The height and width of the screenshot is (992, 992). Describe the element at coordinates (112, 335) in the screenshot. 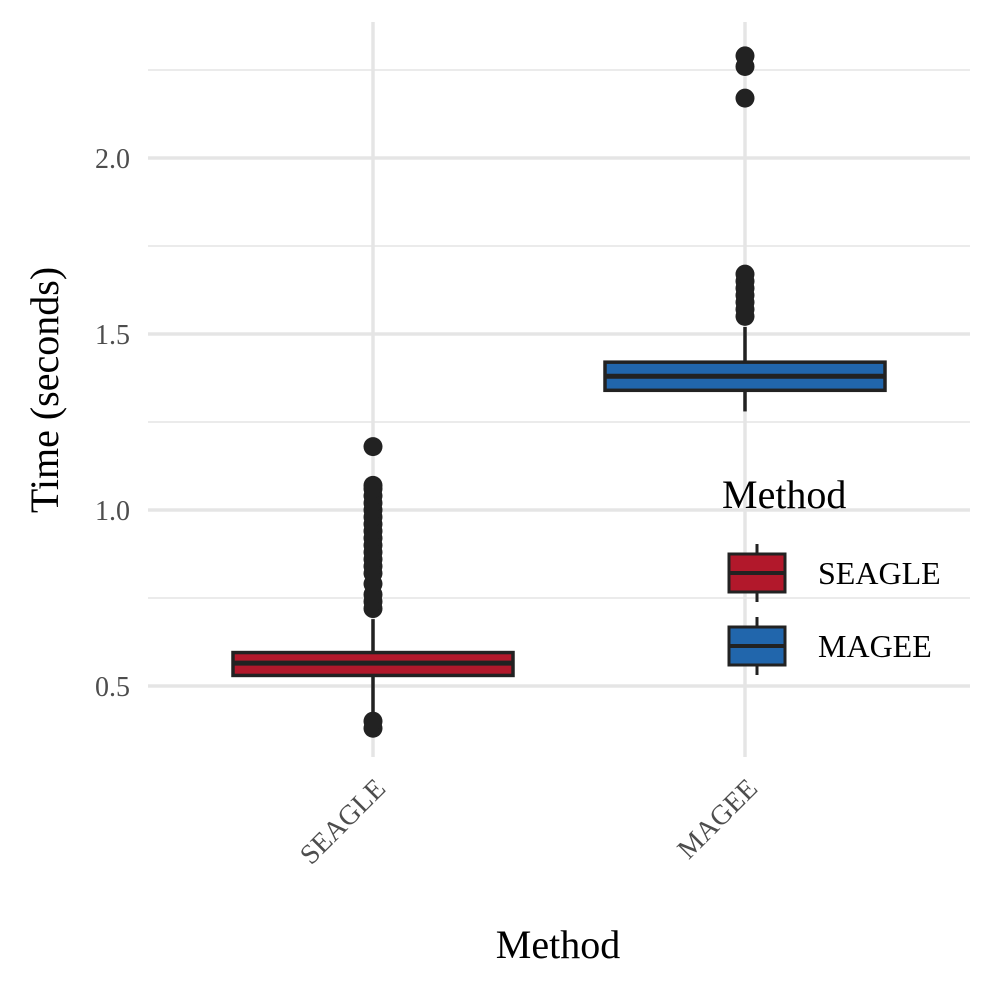

I see `y-tick-label: 1.5` at that location.